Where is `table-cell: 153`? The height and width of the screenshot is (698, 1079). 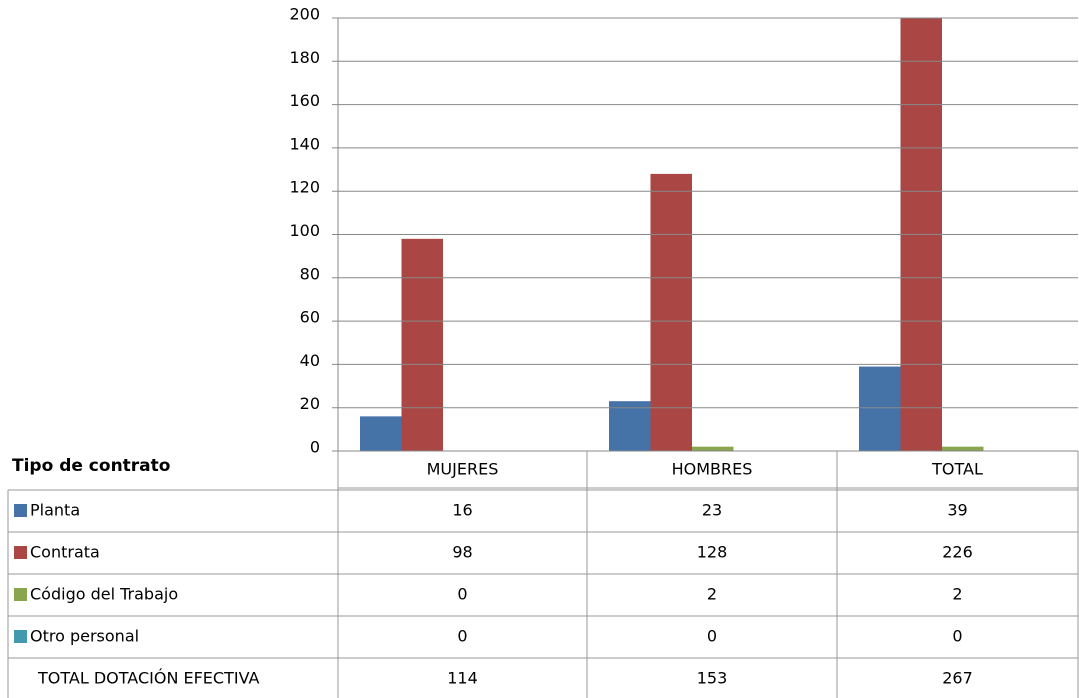
table-cell: 153 is located at coordinates (712, 678).